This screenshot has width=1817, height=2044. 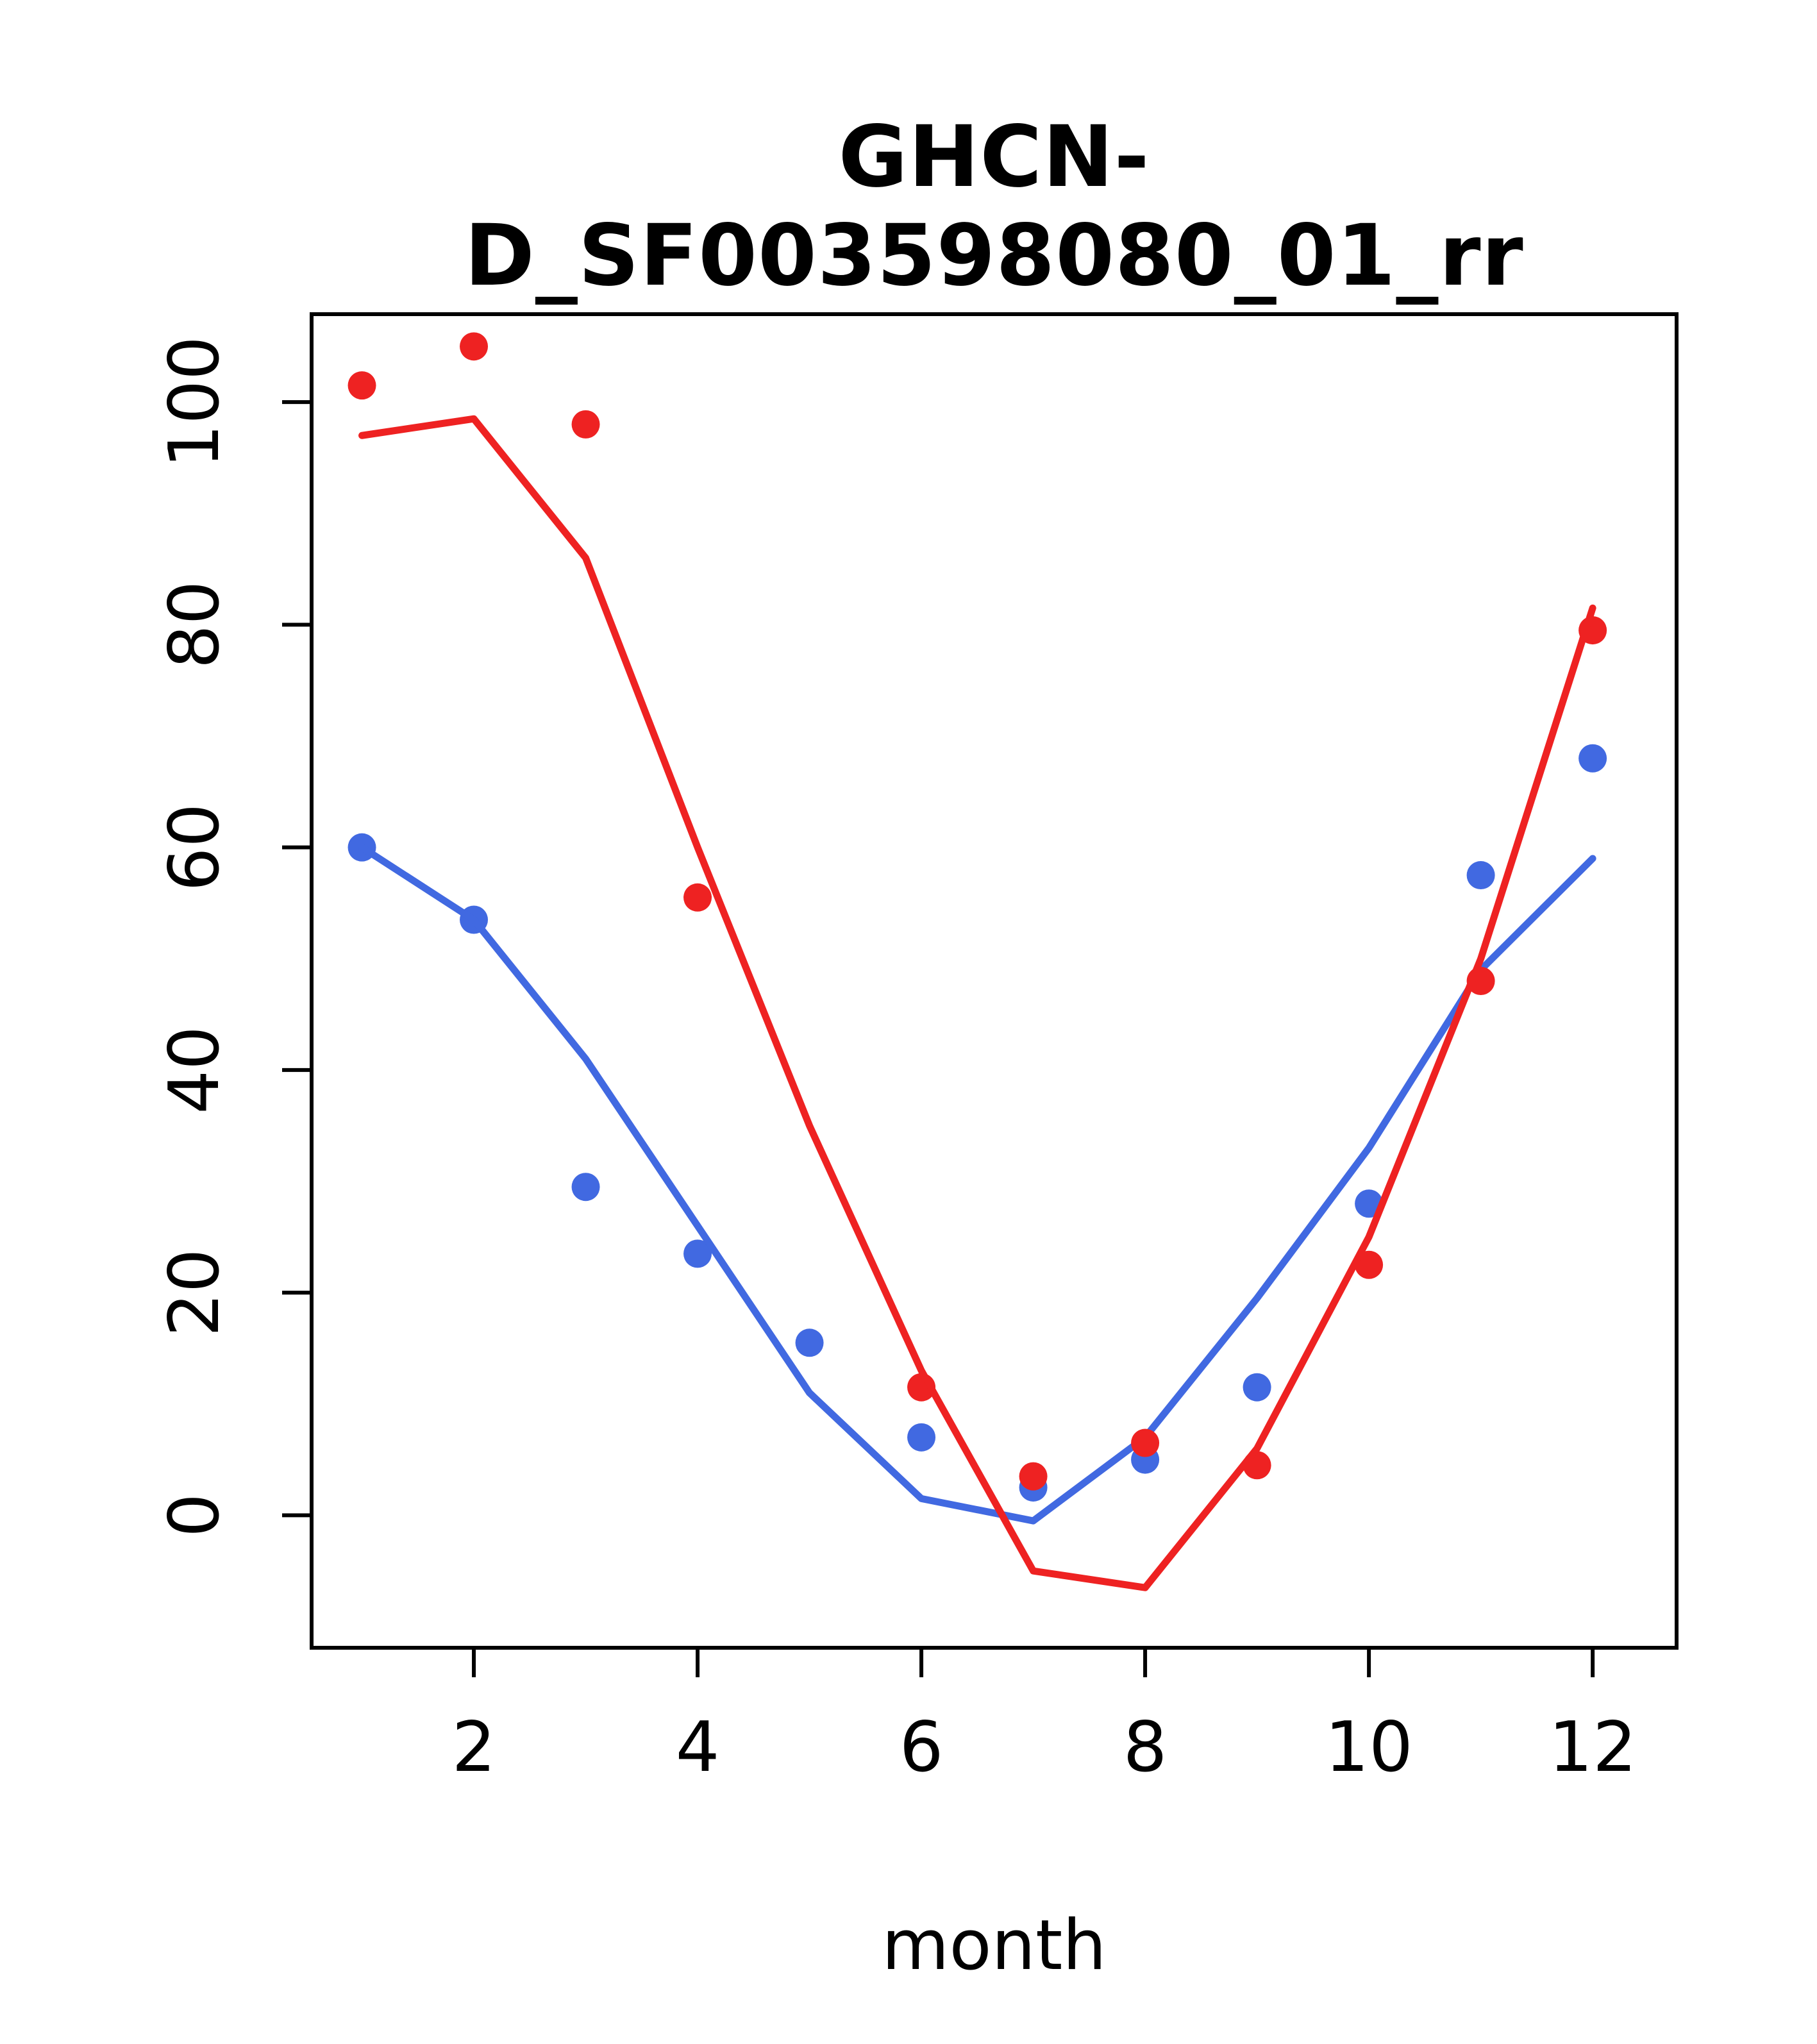 I want to click on x-tick-label: 2, so click(x=474, y=1747).